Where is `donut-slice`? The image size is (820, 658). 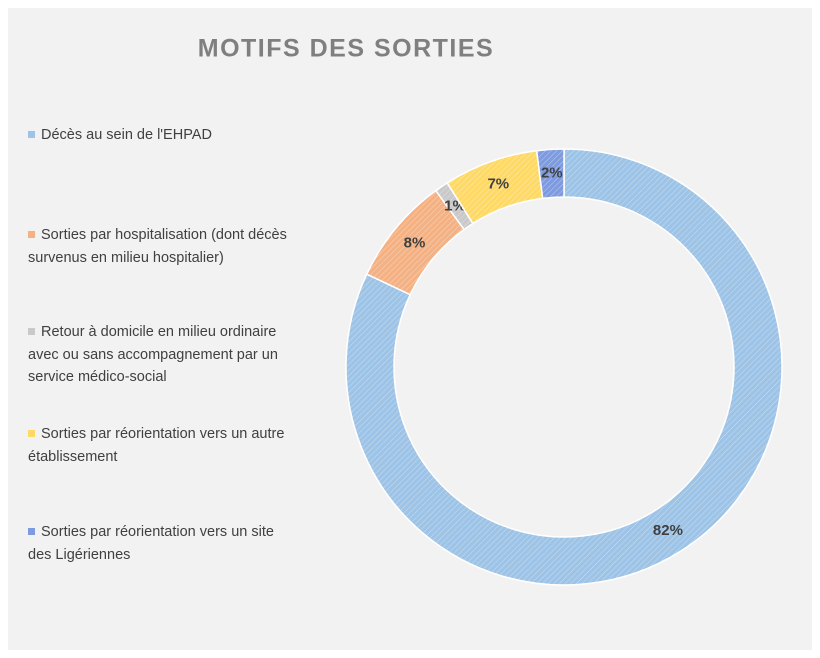 donut-slice is located at coordinates (550, 174).